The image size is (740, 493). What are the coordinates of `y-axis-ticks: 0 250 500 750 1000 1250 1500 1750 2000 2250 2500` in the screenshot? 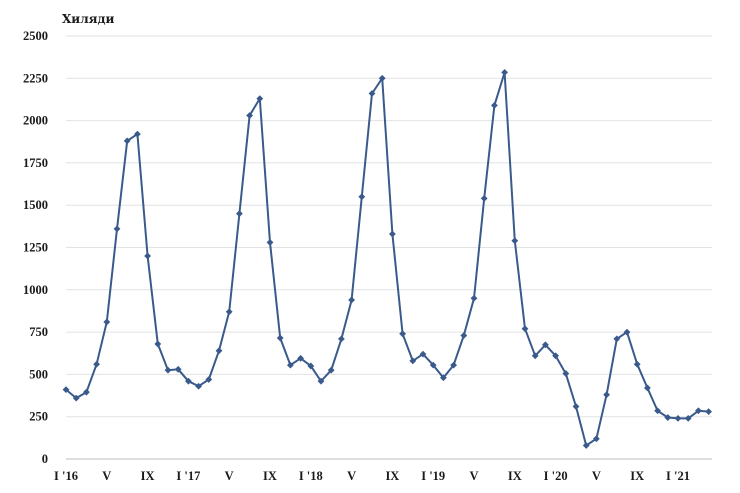 It's located at (35, 247).